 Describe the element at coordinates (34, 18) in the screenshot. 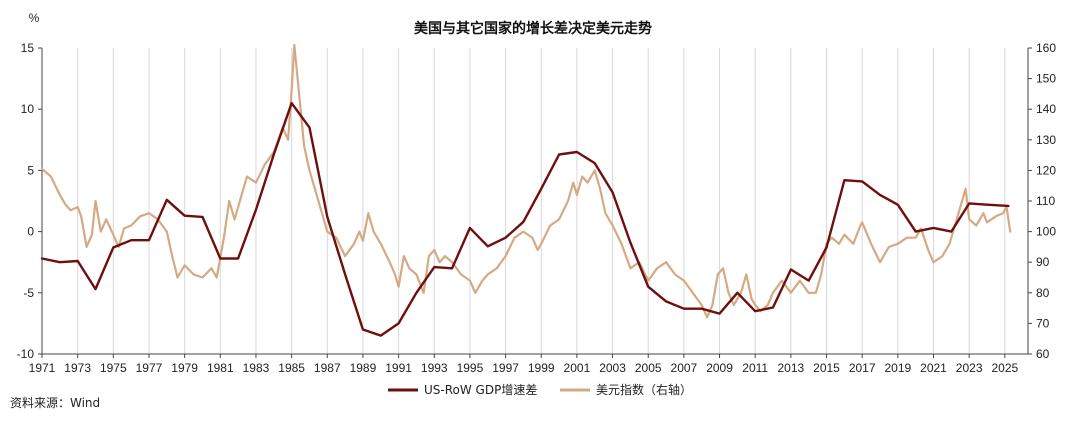

I see `left-axis-unit: %` at that location.